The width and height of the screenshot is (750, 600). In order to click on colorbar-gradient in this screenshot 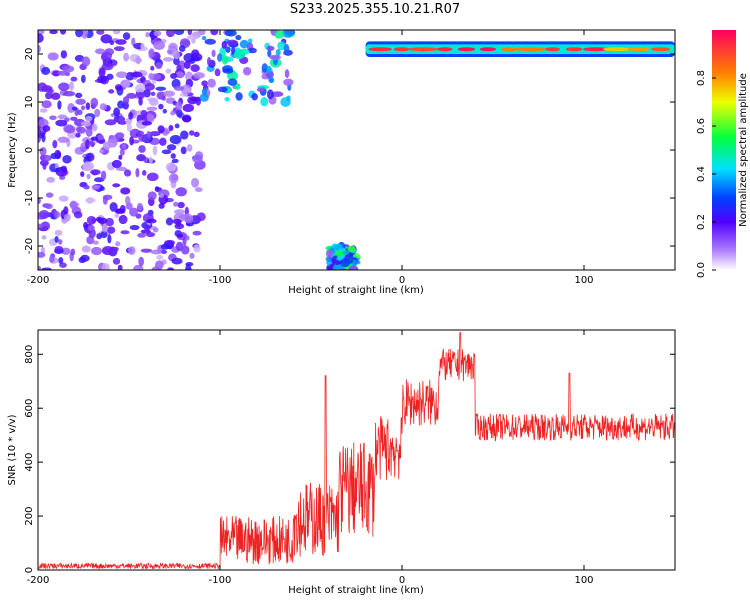, I will do `click(724, 150)`.